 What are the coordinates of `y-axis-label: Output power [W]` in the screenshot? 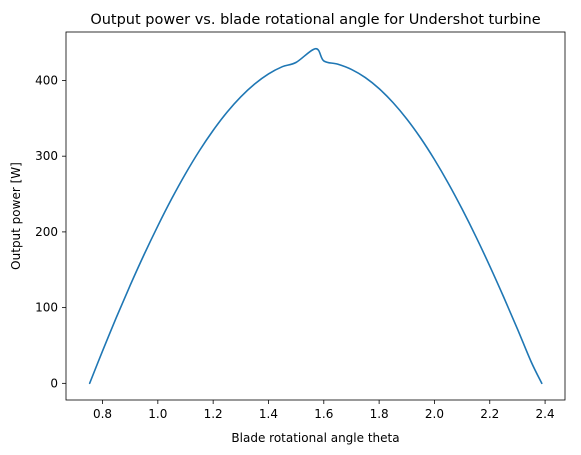 It's located at (16, 216).